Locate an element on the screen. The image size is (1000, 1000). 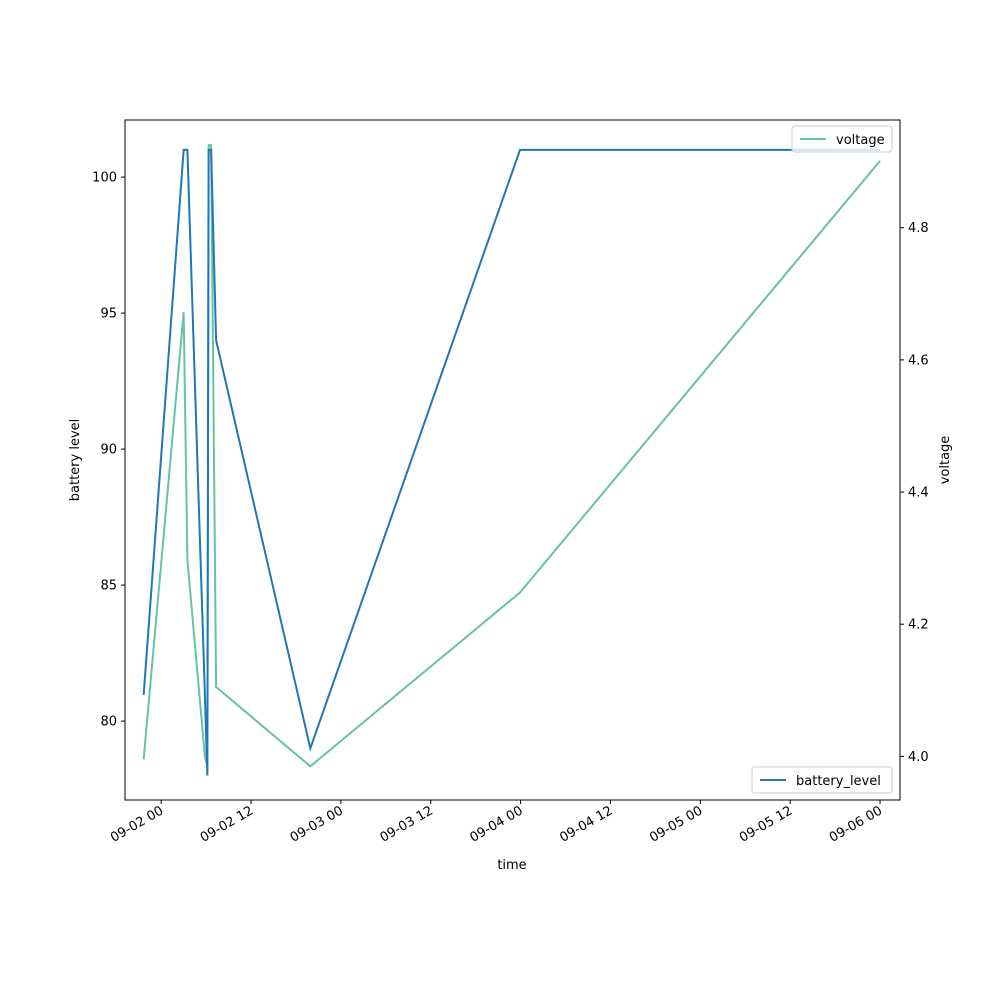
y-right-tick-label: 4.6 is located at coordinates (918, 360).